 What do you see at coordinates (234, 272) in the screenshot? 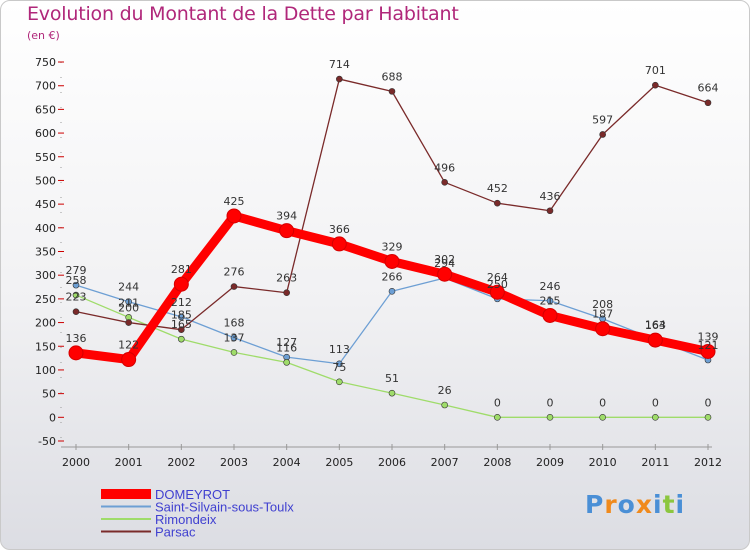
I see `data-label: 276` at bounding box center [234, 272].